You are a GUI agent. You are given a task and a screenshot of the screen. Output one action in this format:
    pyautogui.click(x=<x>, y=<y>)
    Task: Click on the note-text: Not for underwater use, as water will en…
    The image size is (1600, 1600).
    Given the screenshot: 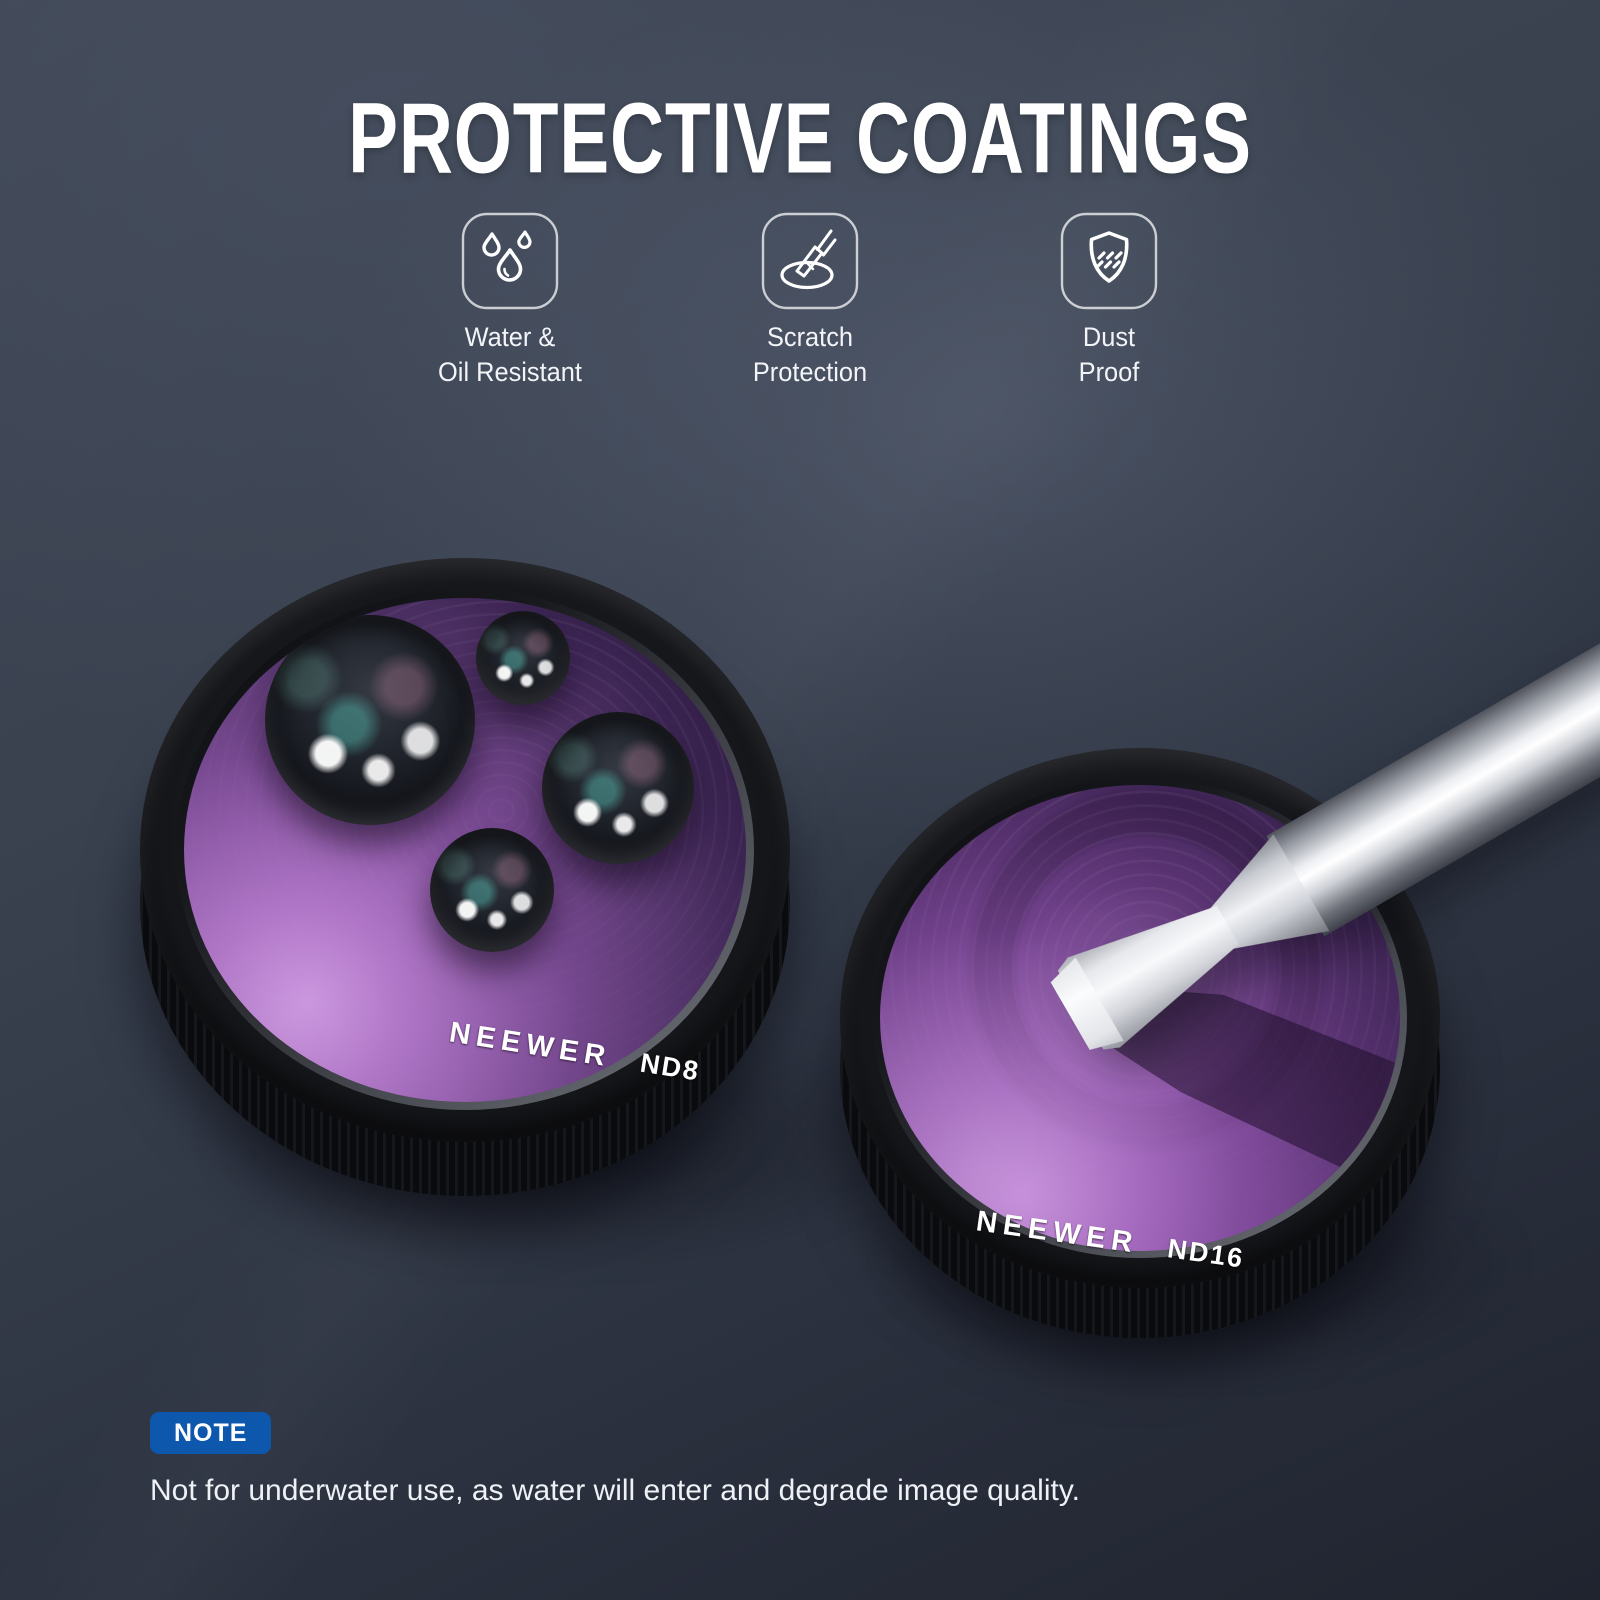 What is the action you would take?
    pyautogui.click(x=615, y=1490)
    